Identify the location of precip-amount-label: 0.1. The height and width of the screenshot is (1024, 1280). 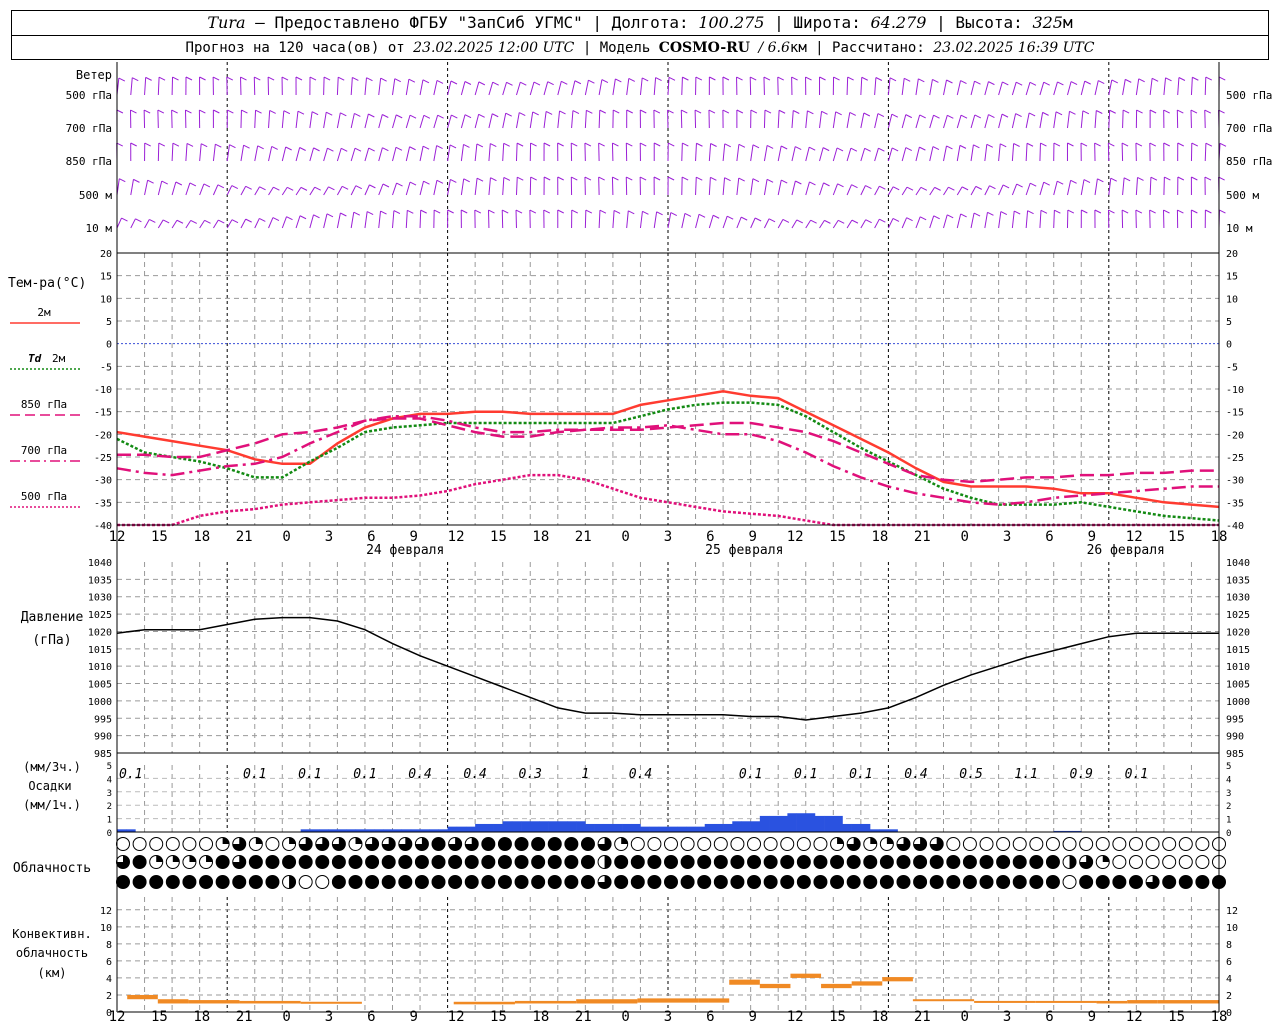
(254, 774).